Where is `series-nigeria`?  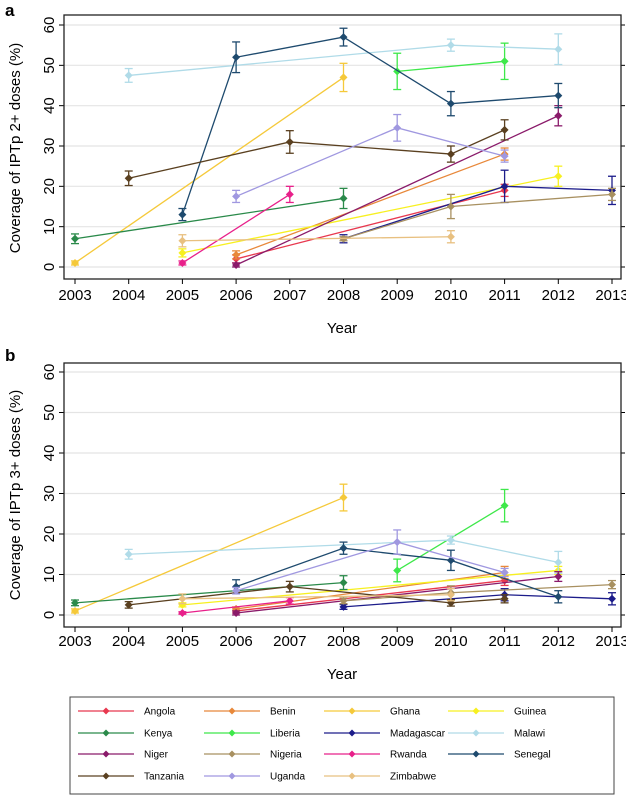
series-nigeria is located at coordinates (477, 215).